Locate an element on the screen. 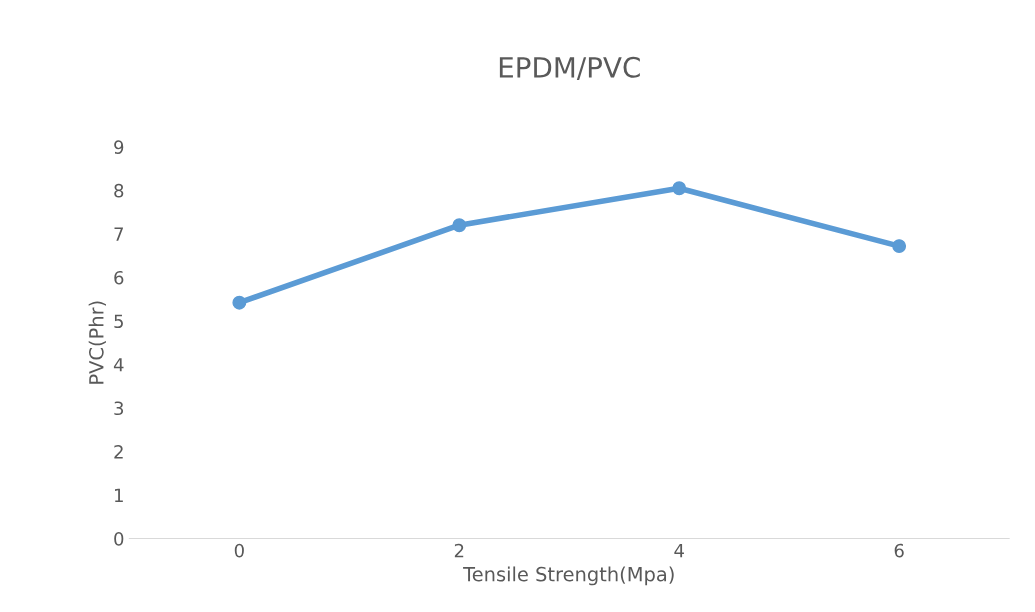  y-tick-label: 9 is located at coordinates (119, 147).